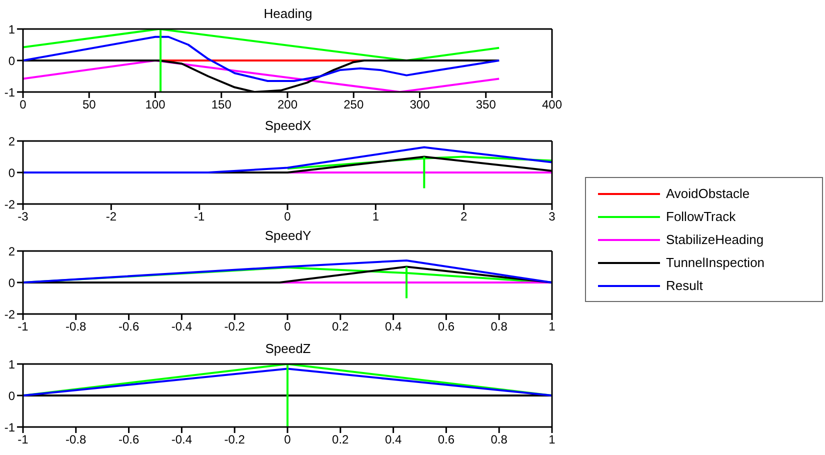 The width and height of the screenshot is (825, 455). What do you see at coordinates (23, 217) in the screenshot?
I see `x-tick-label: -3` at bounding box center [23, 217].